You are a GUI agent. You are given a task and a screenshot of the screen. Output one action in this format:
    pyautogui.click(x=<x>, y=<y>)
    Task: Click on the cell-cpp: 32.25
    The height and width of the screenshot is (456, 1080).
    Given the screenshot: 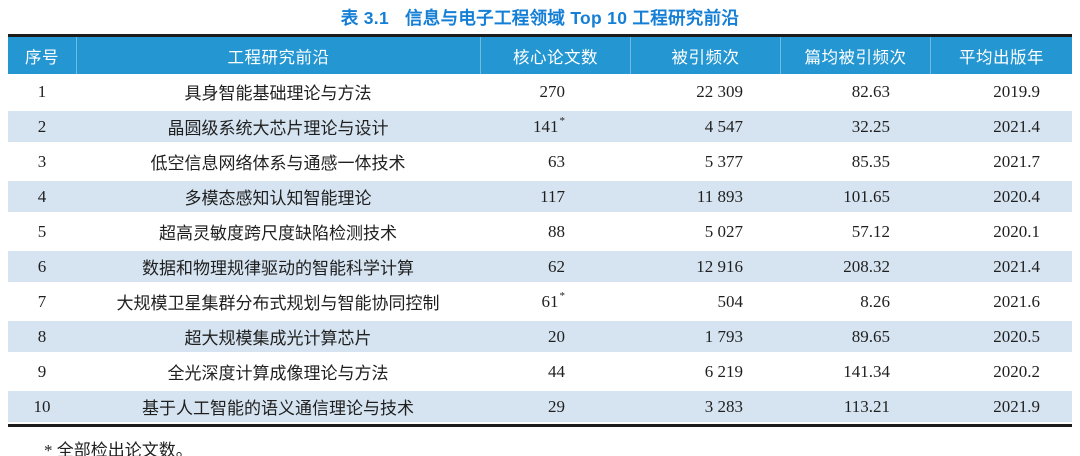 What is the action you would take?
    pyautogui.click(x=870, y=126)
    